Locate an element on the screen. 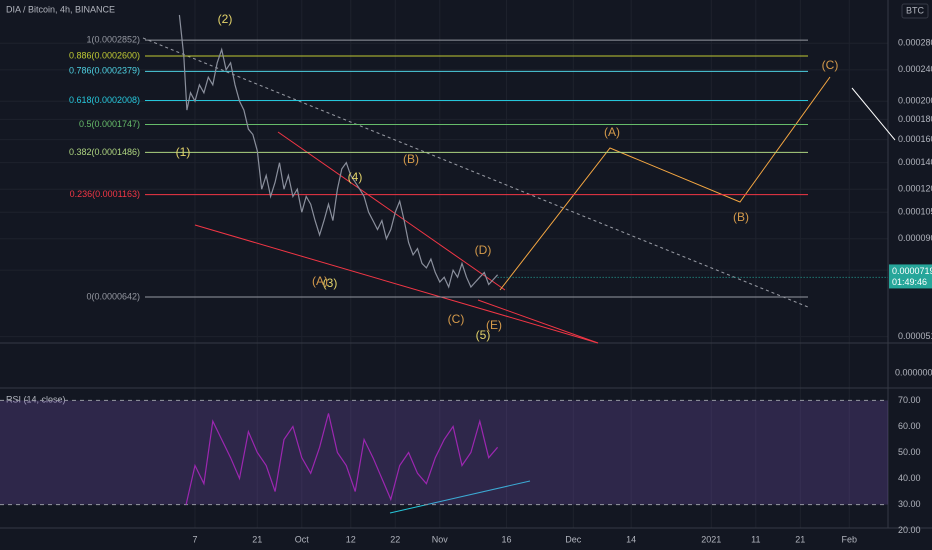 This screenshot has width=932, height=550. y-tick-label: 0.0001400 is located at coordinates (915, 162).